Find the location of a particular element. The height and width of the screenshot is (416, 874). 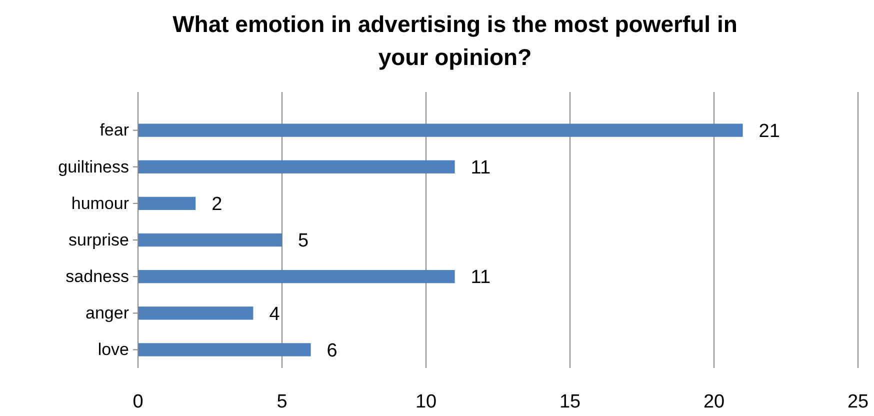

data-label: 4 is located at coordinates (274, 314).